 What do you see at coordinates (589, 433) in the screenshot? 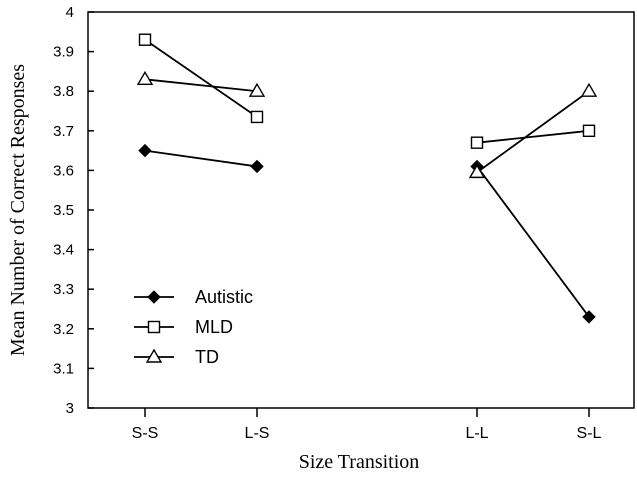
I see `x-tick-label: S-L` at bounding box center [589, 433].